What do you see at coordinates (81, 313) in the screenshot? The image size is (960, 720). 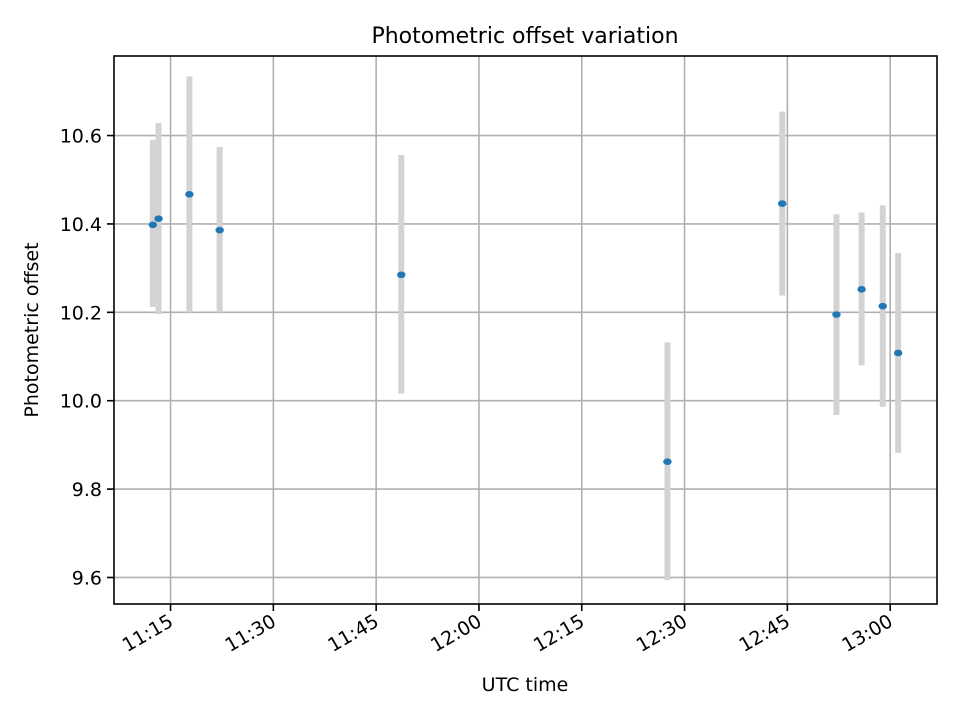 I see `y-tick-label: 10.2` at bounding box center [81, 313].